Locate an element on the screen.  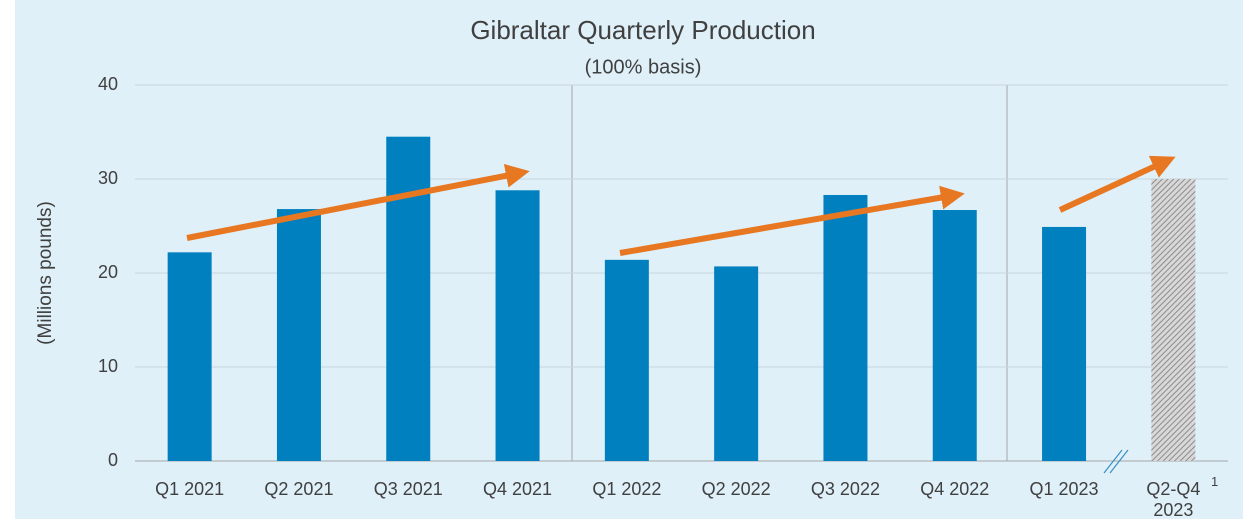
y-tick-label: 0 is located at coordinates (113, 460).